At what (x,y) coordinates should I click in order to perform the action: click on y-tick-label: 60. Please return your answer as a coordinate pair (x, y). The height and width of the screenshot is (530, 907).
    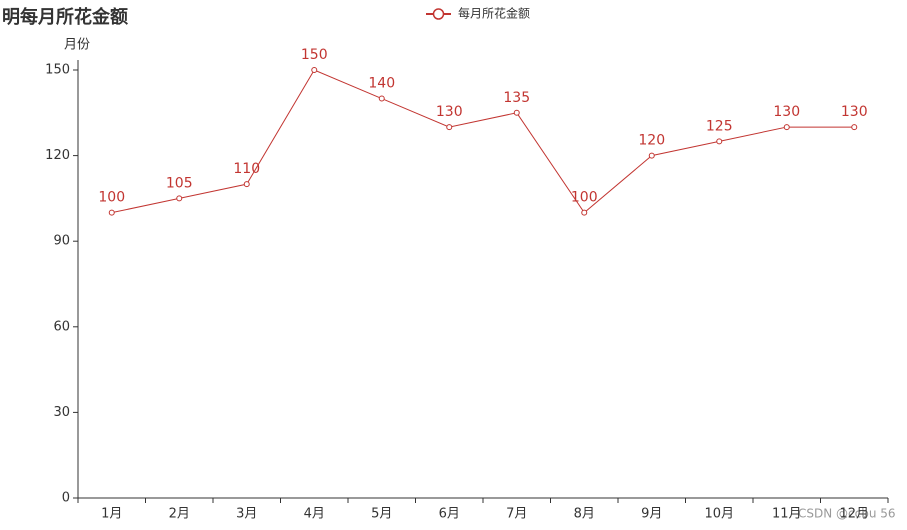
    Looking at the image, I should click on (61, 326).